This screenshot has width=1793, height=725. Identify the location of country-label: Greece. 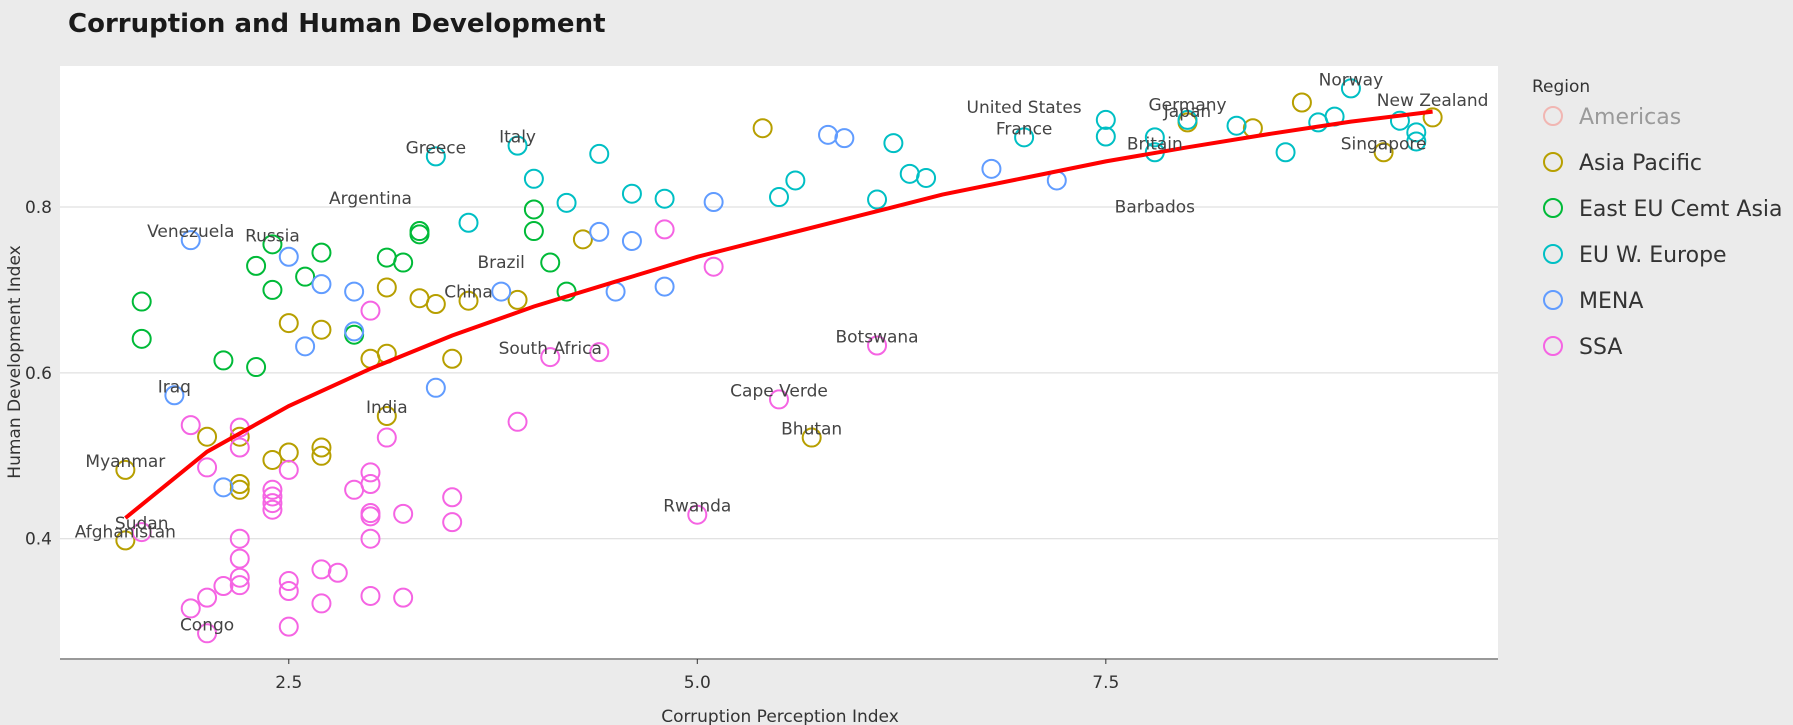
(436, 148).